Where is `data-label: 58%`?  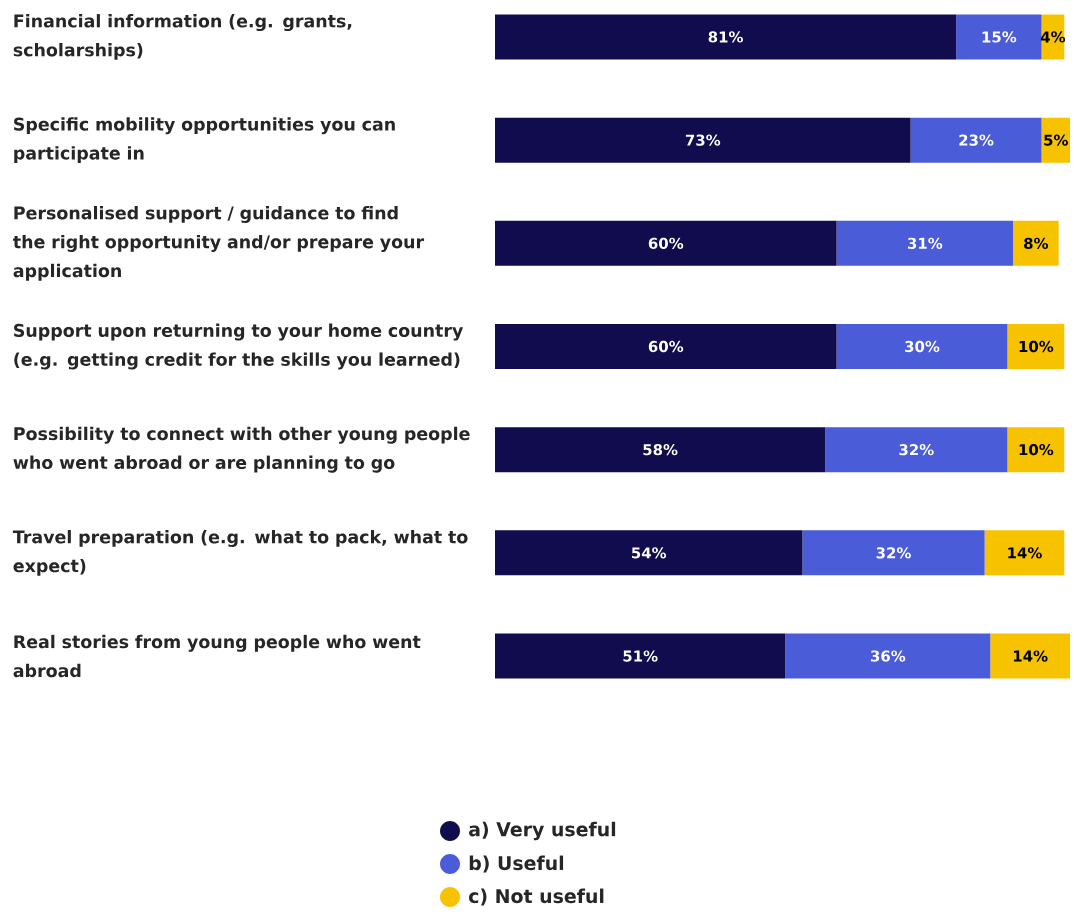
data-label: 58% is located at coordinates (660, 450).